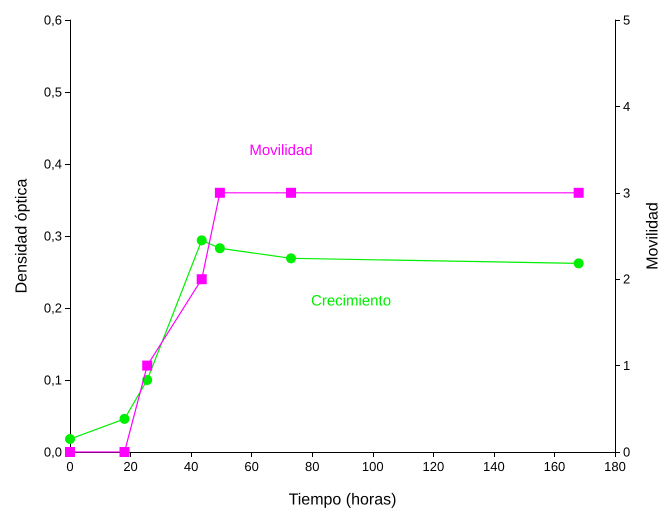 Image resolution: width=669 pixels, height=523 pixels. What do you see at coordinates (433, 466) in the screenshot?
I see `x-tick-label: 120` at bounding box center [433, 466].